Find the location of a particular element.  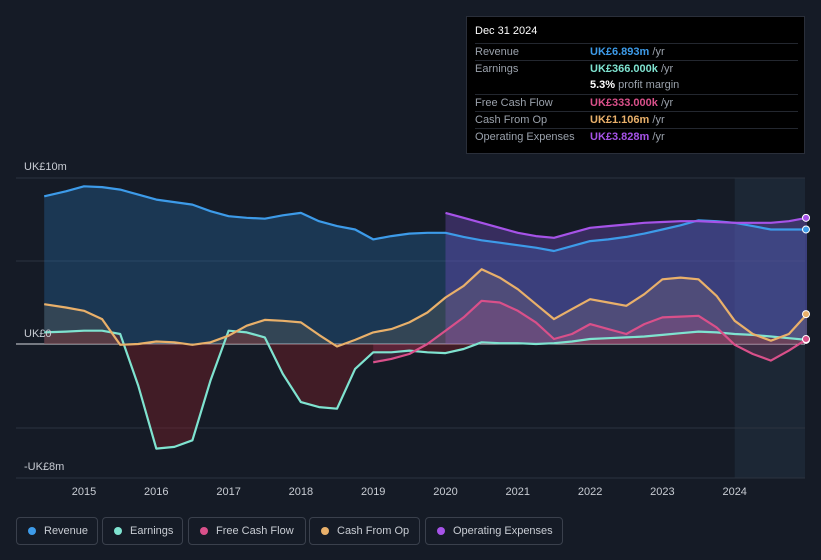

tooltip-row-value: UK£3.828m /yr is located at coordinates (627, 137).